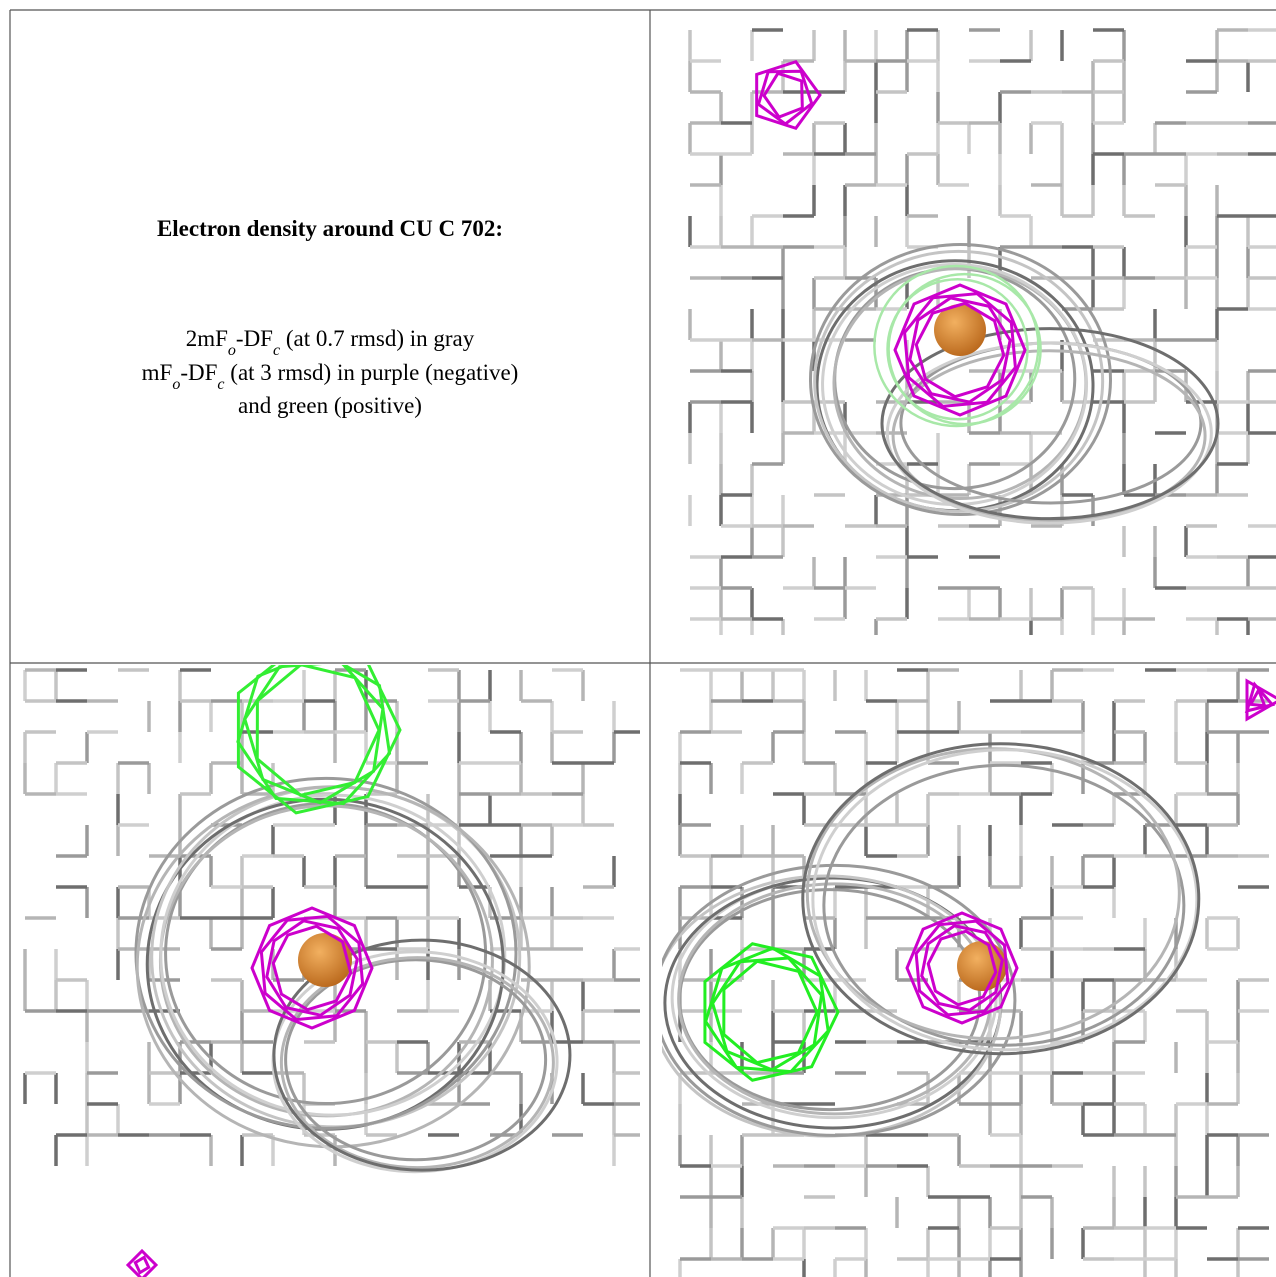 The image size is (1276, 1277). Describe the element at coordinates (330, 228) in the screenshot. I see `caption-title: Electron density around CU C 702:` at that location.